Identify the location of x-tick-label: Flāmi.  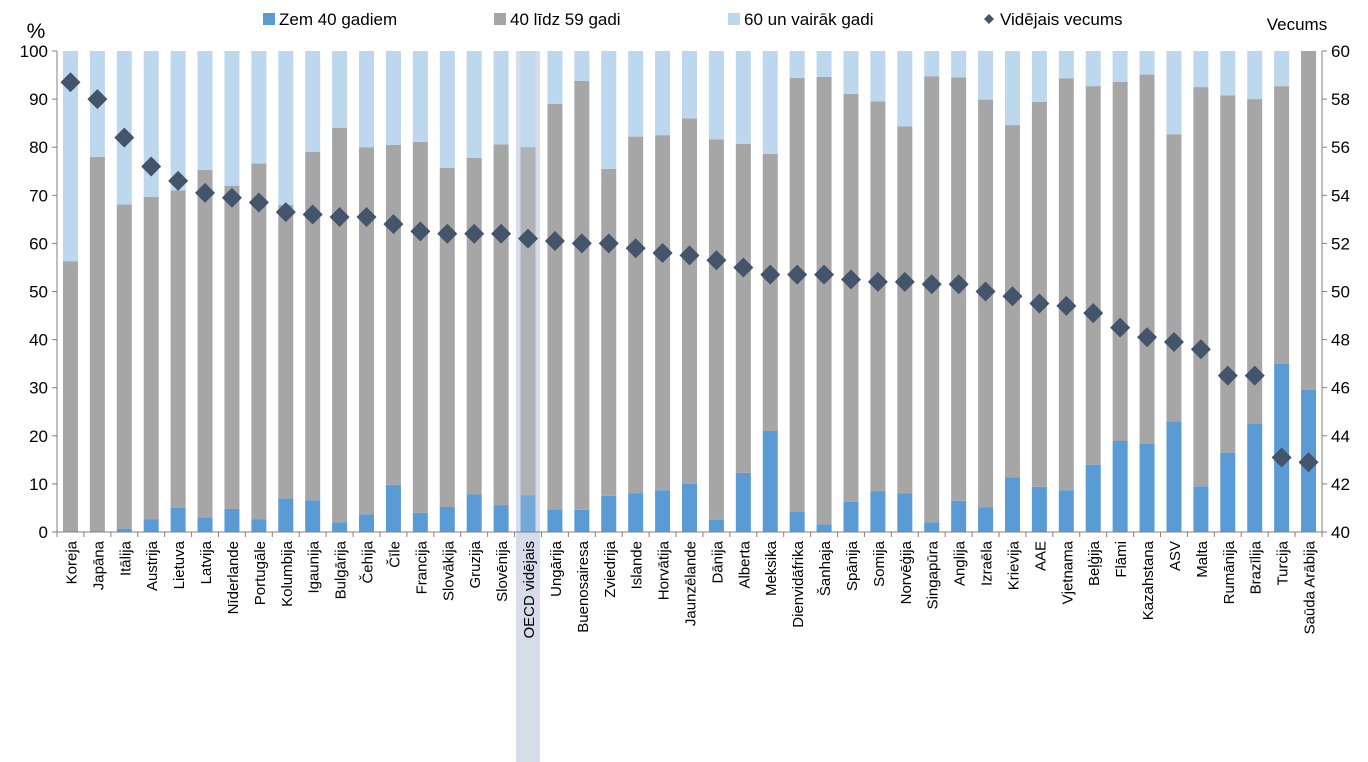
(1121, 559).